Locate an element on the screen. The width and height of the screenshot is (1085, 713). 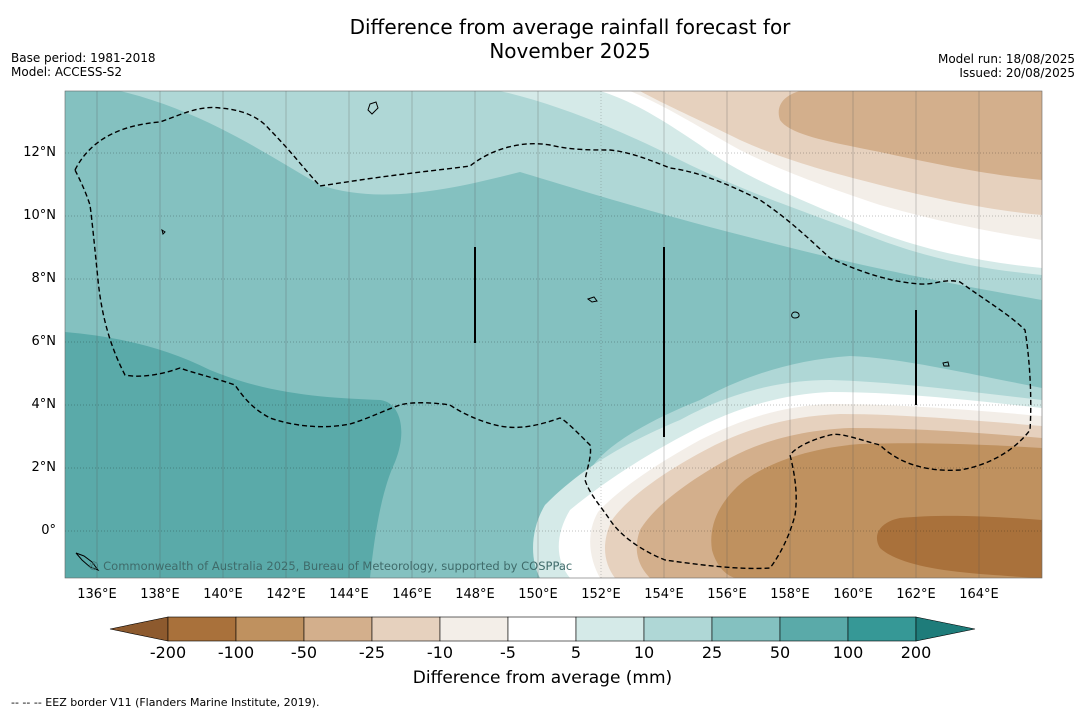
base-period: Base period: 1981-2018 is located at coordinates (83, 58).